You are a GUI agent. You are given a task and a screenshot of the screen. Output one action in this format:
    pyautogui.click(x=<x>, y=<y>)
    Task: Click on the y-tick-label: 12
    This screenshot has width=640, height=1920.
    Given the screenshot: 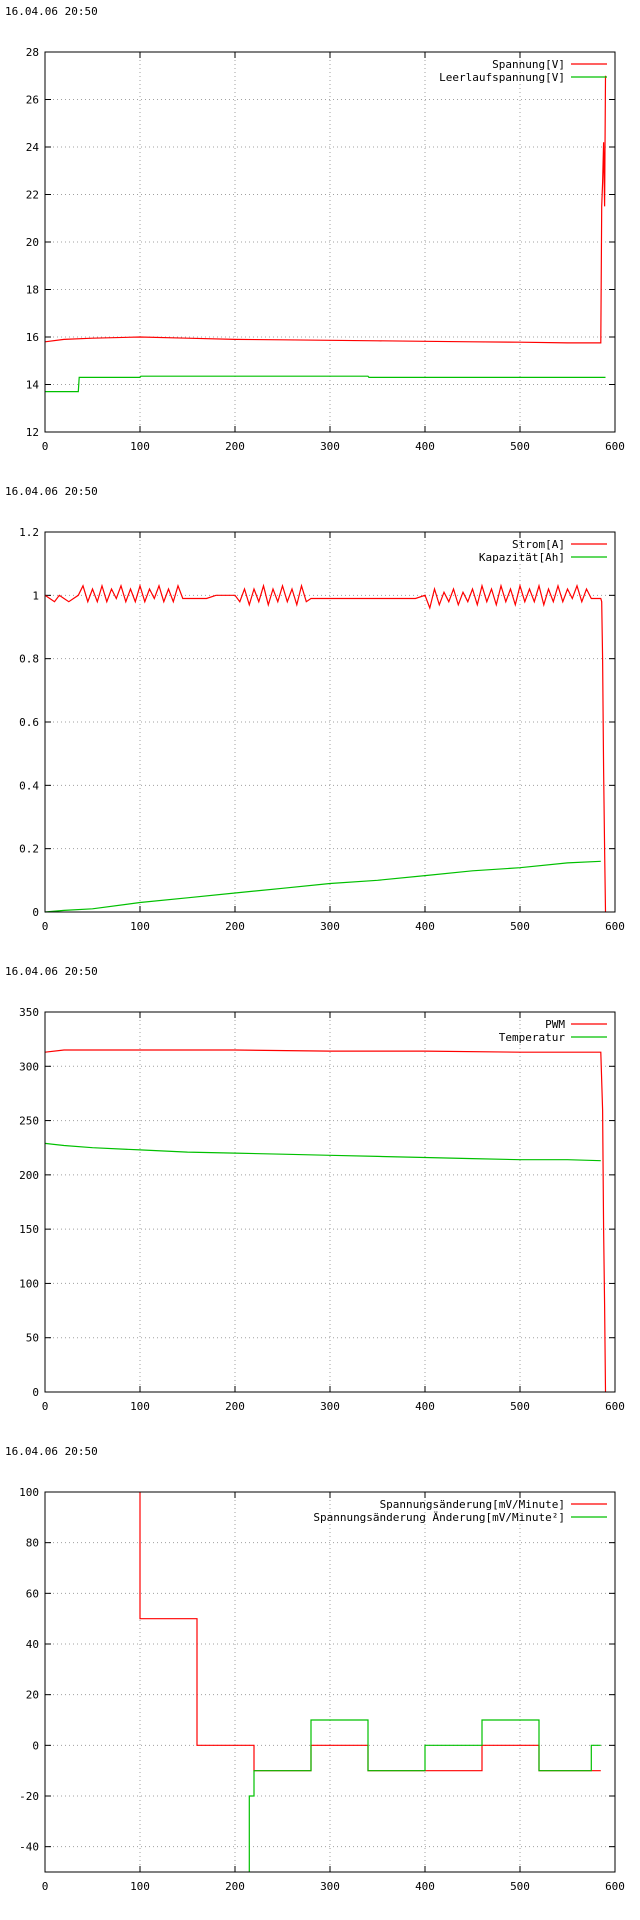 What is the action you would take?
    pyautogui.click(x=32, y=432)
    